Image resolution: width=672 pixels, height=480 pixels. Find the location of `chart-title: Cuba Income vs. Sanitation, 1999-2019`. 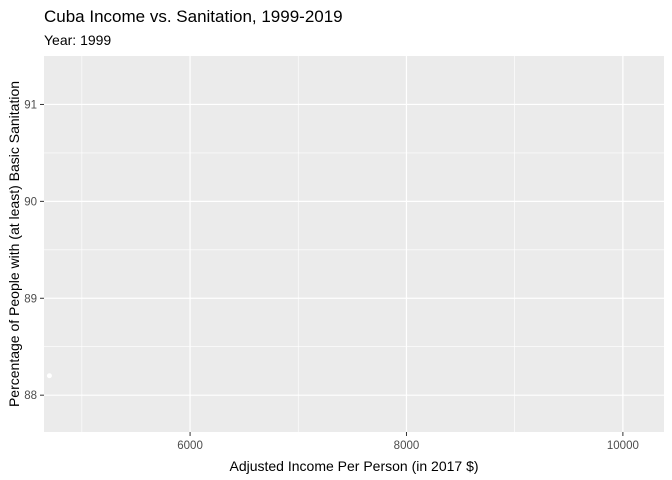

chart-title: Cuba Income vs. Sanitation, 1999-2019 is located at coordinates (193, 16).